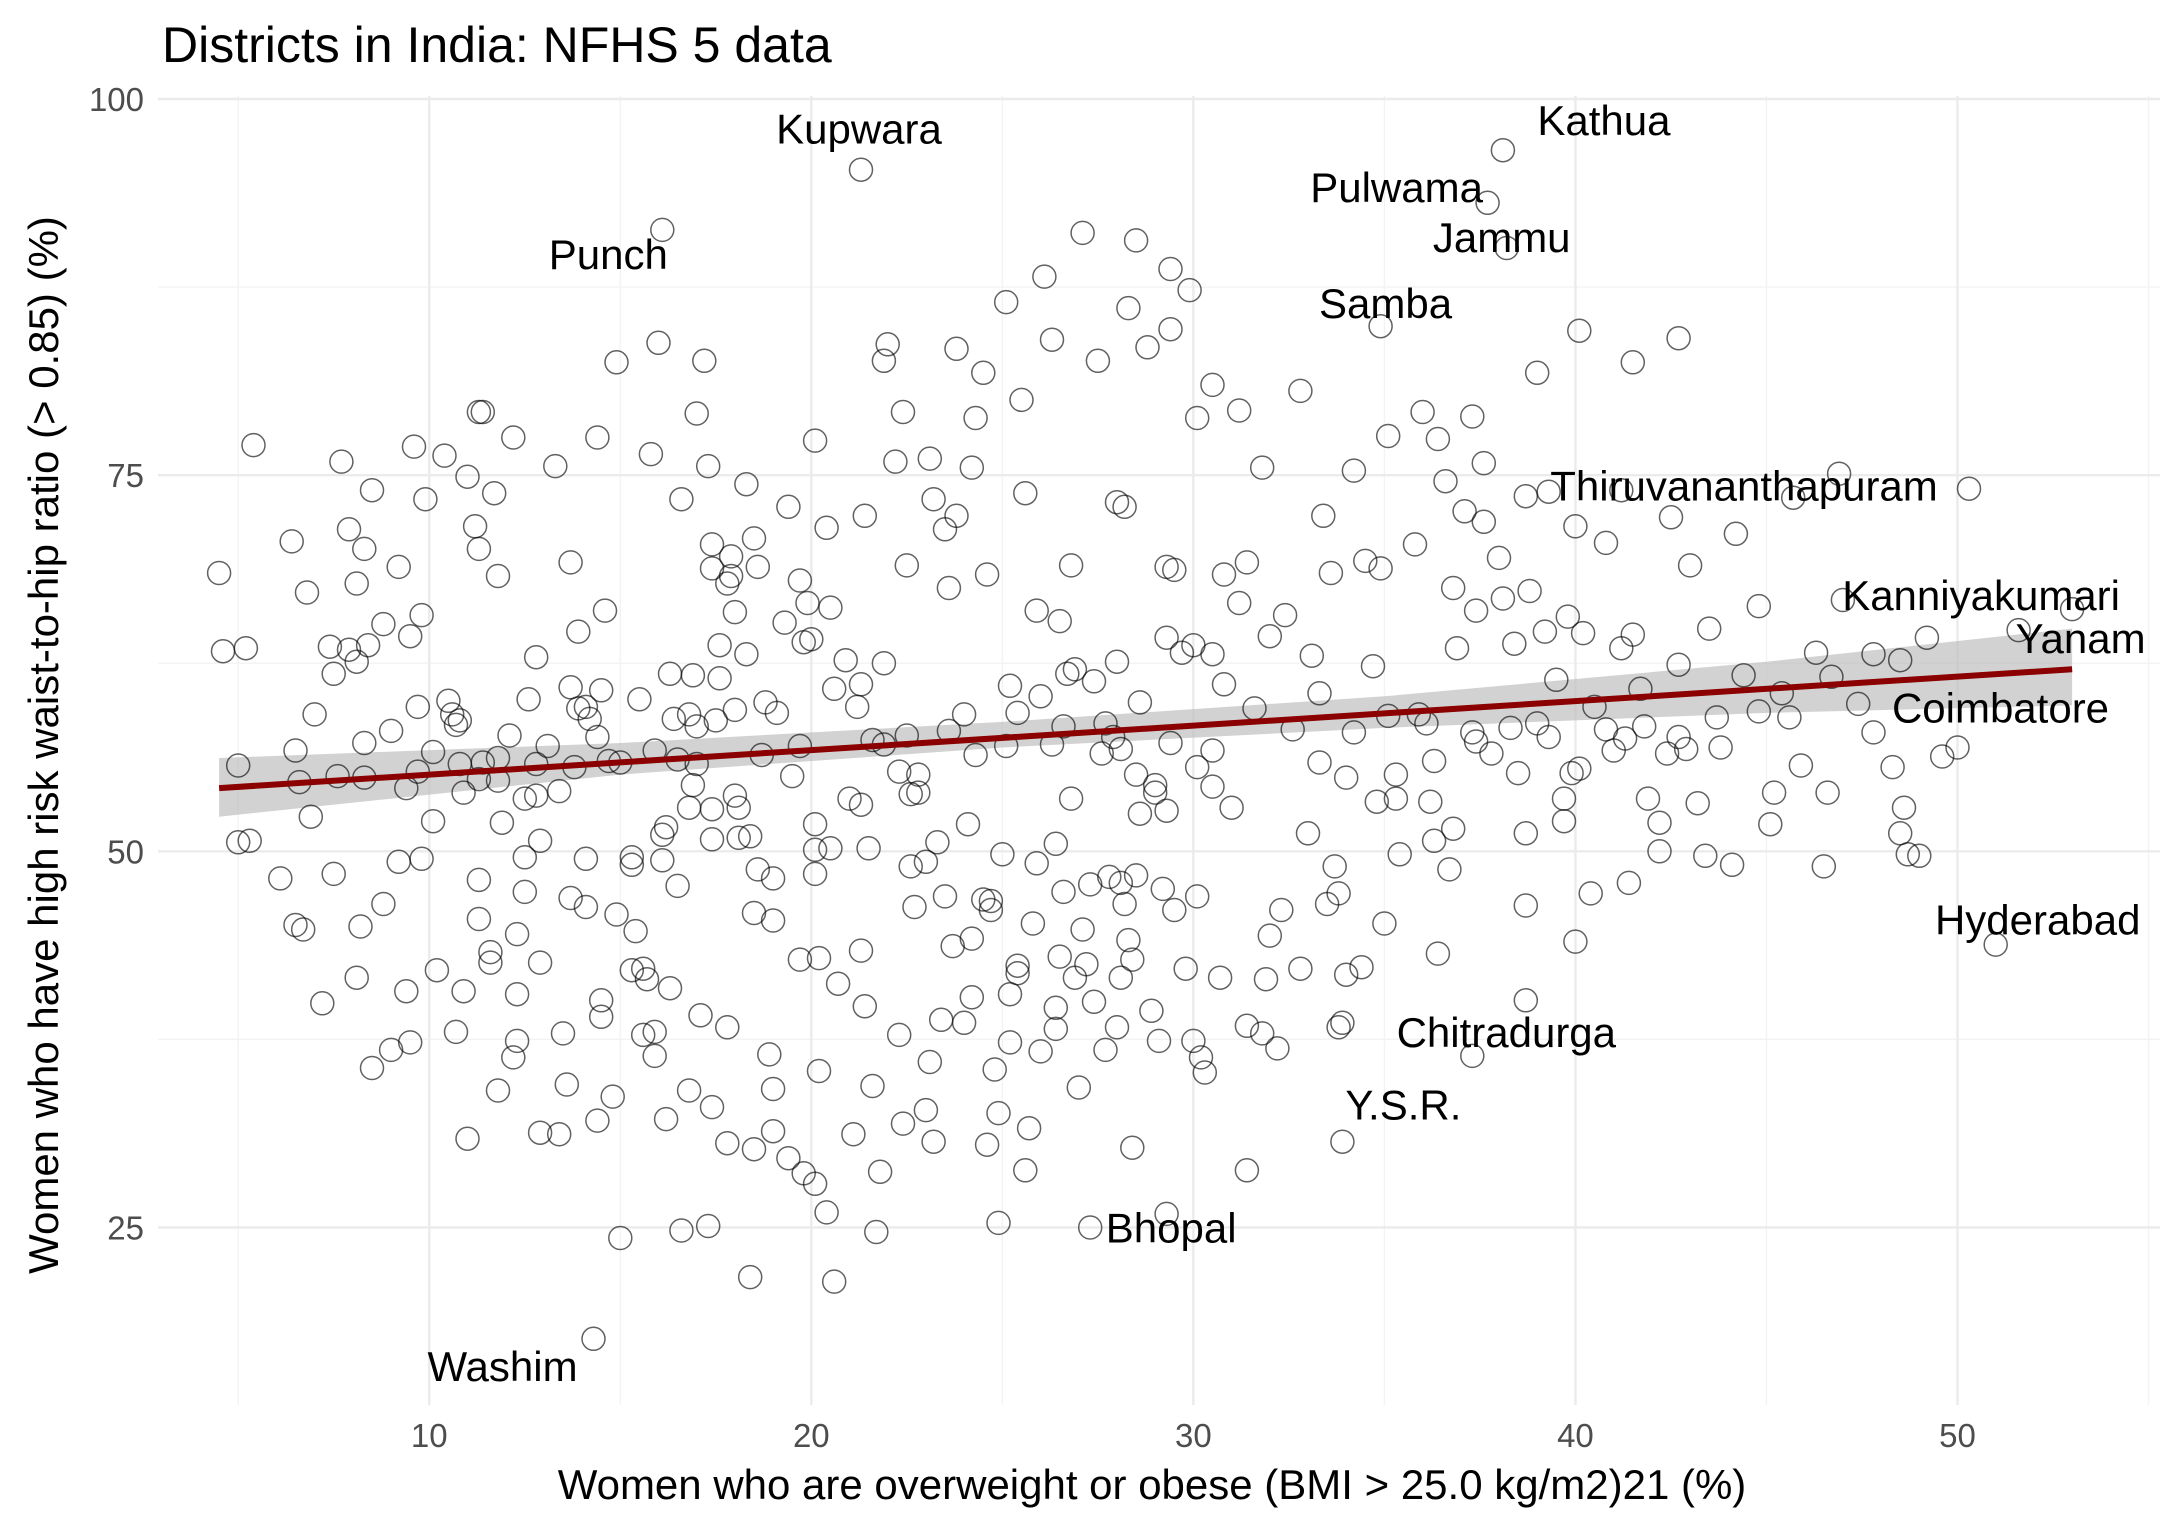 The width and height of the screenshot is (2165, 1520). What do you see at coordinates (1744, 486) in the screenshot?
I see `point-annotation: Thiruvananthapuram` at bounding box center [1744, 486].